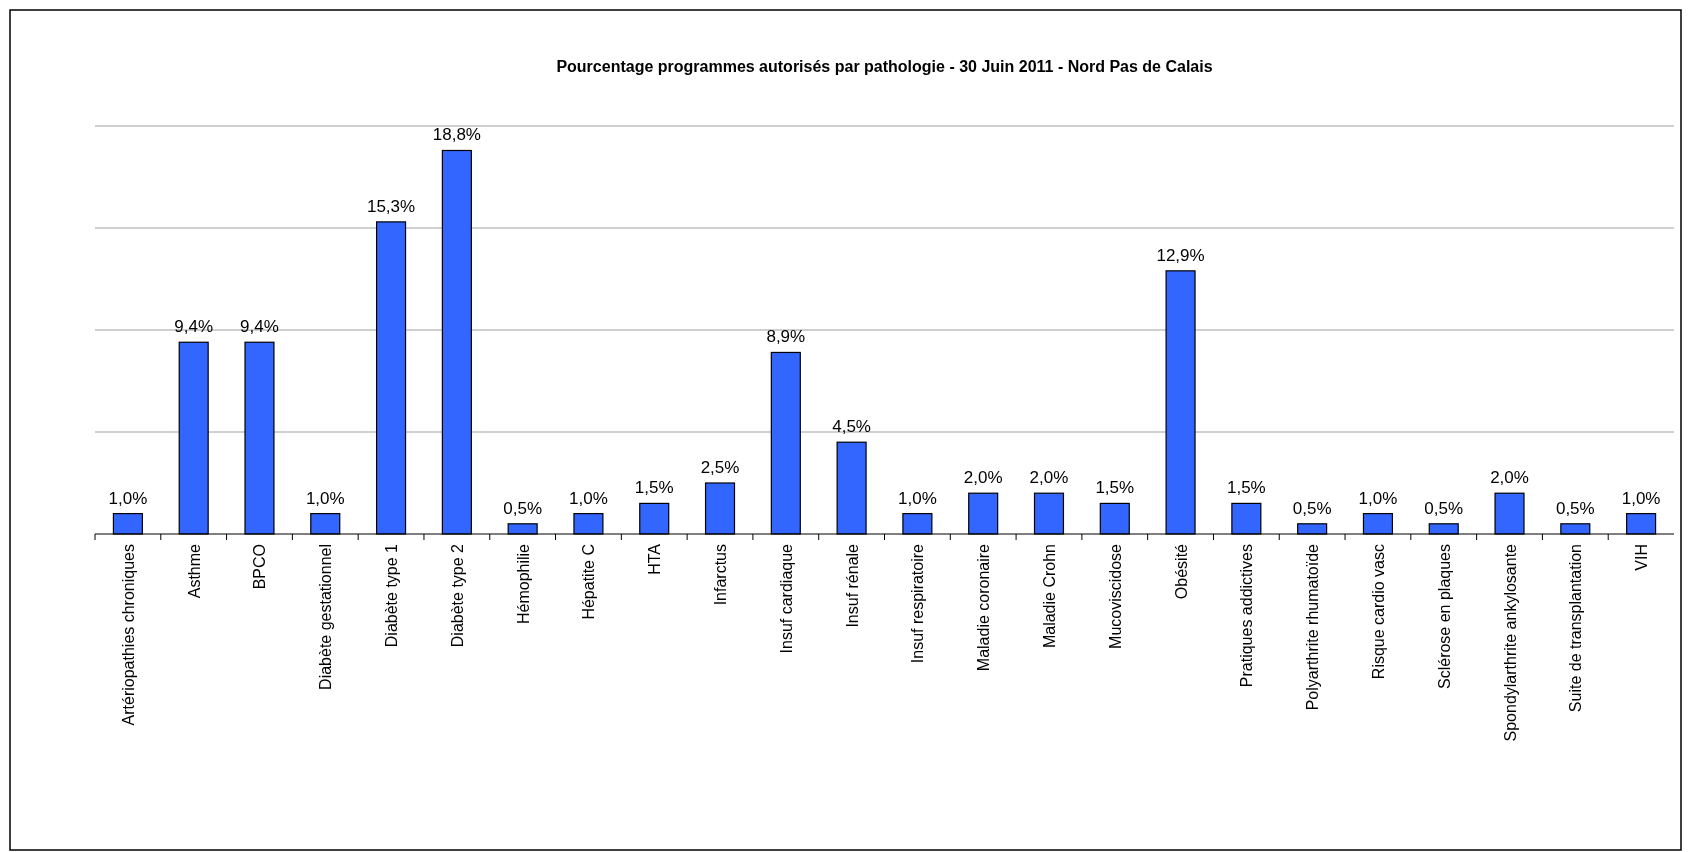 The width and height of the screenshot is (1691, 852). I want to click on x-tick-label: Risque cardio vasc, so click(1378, 612).